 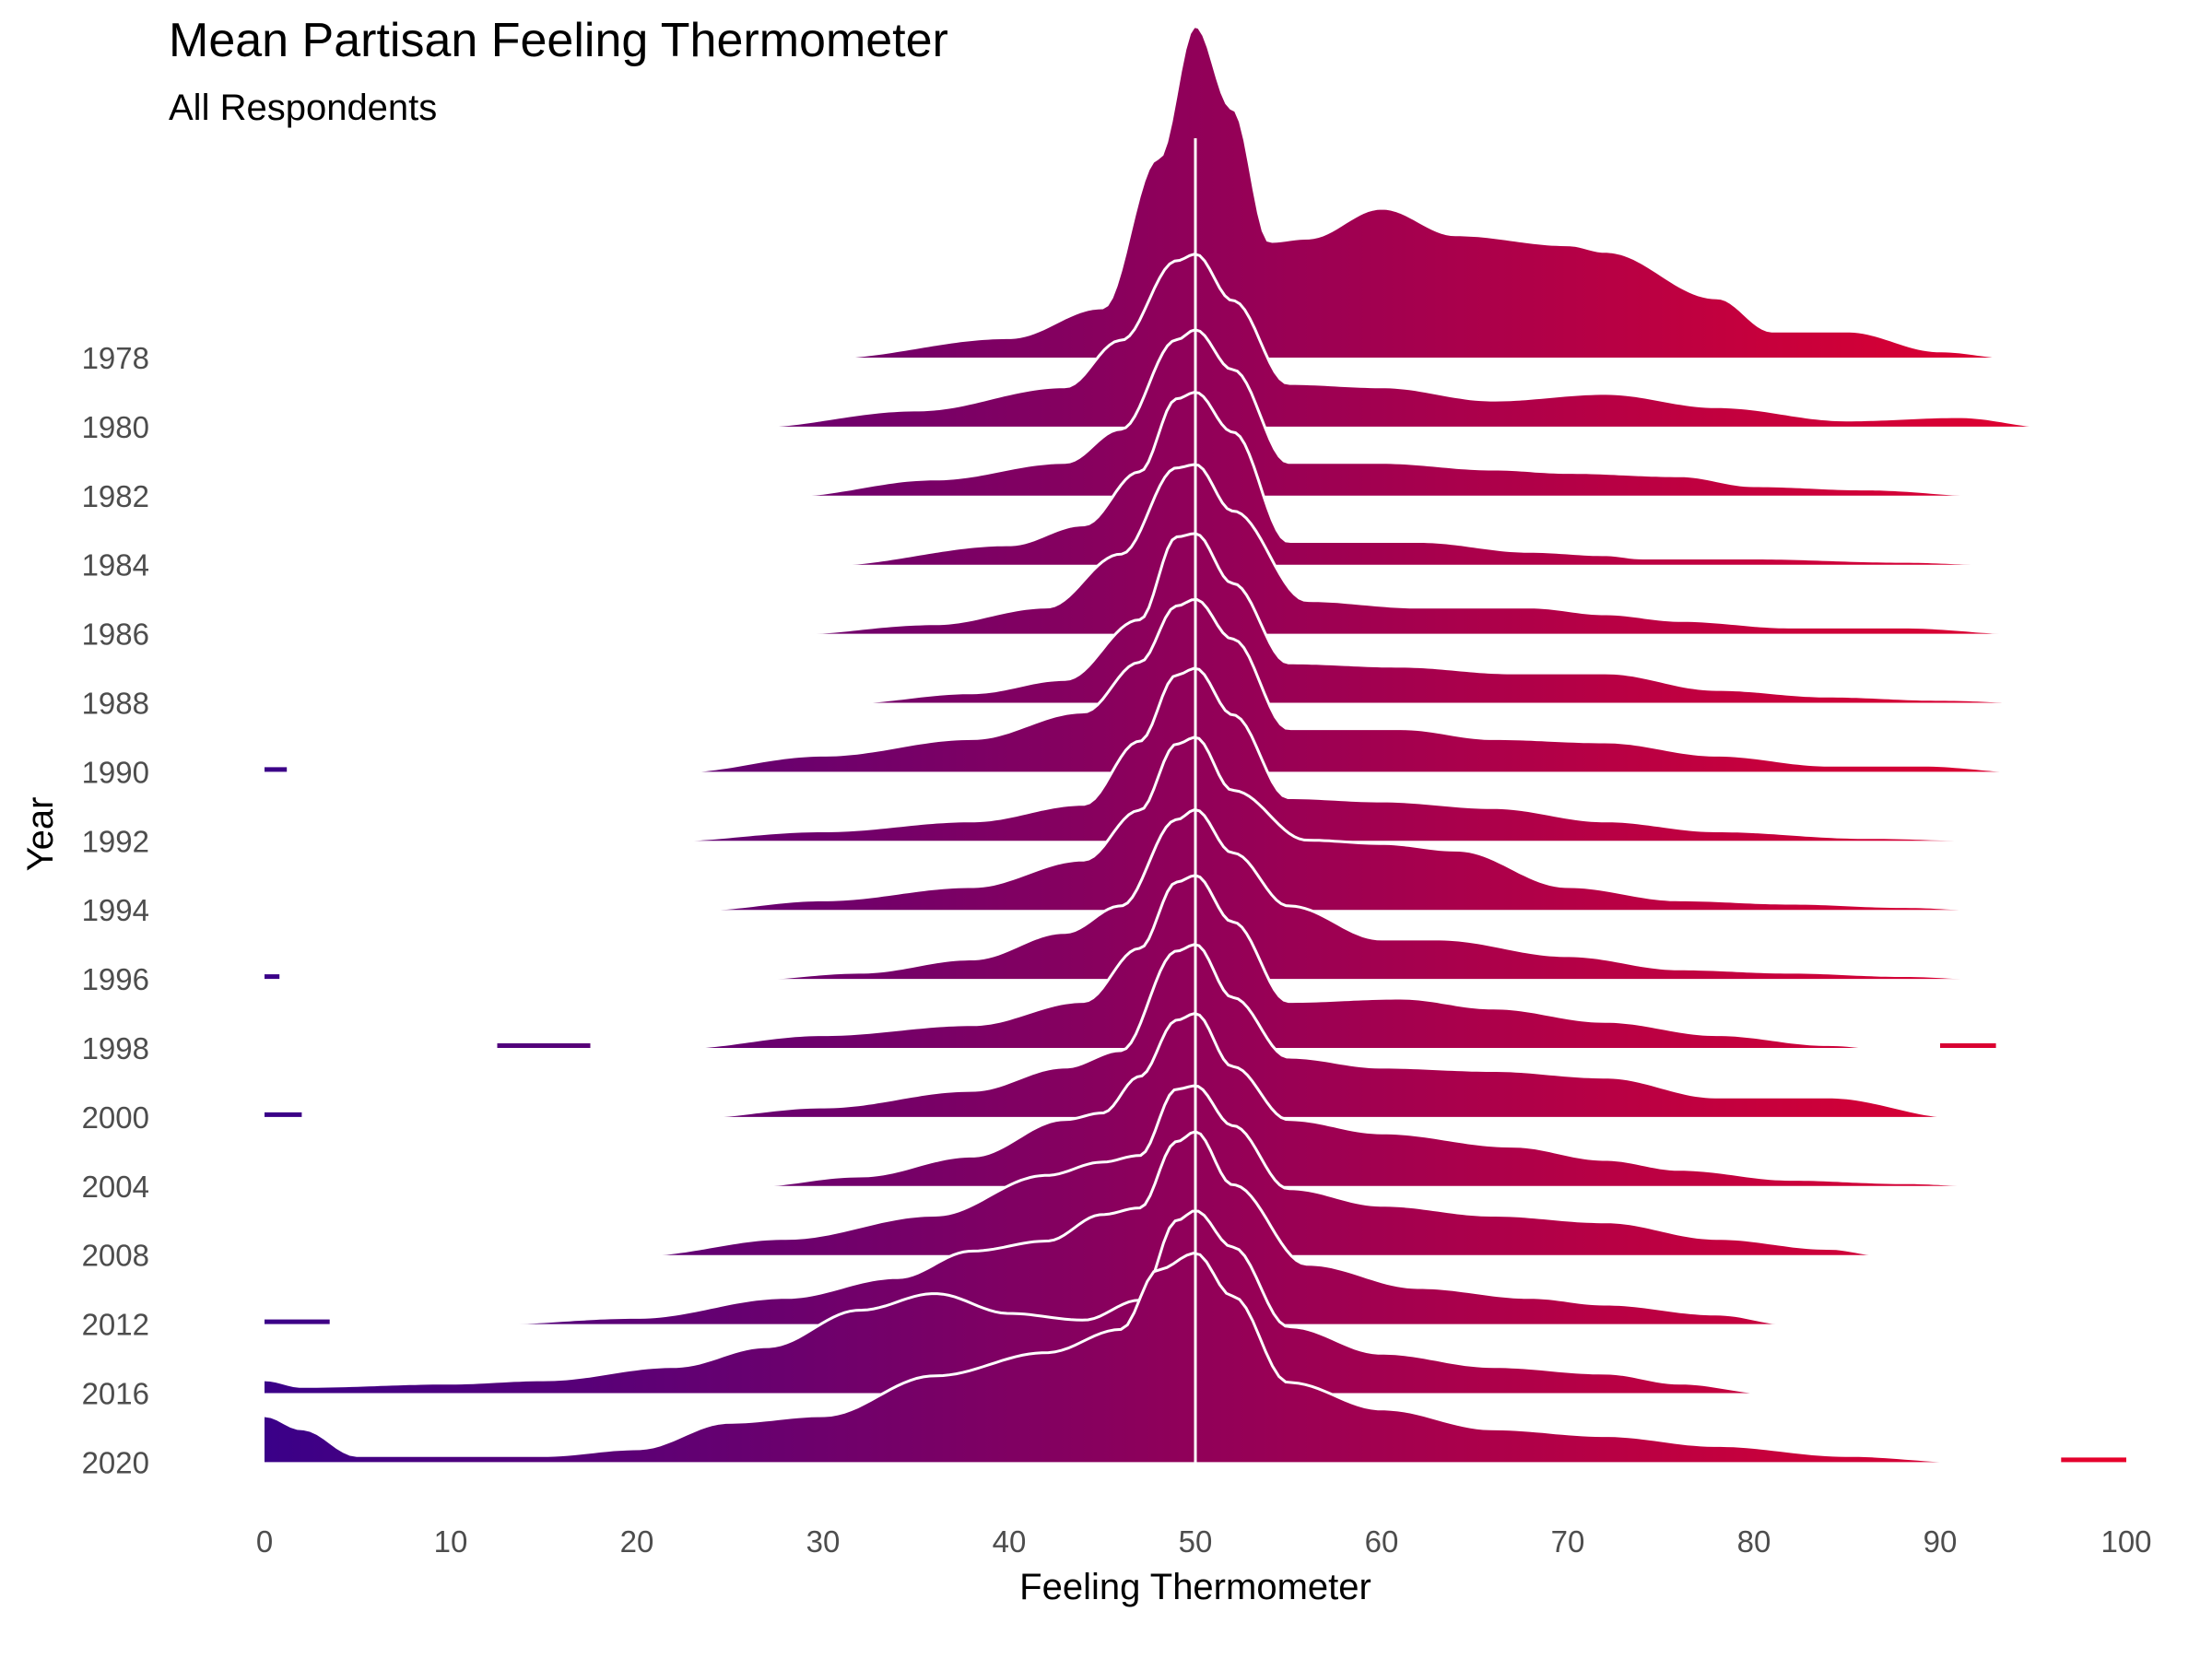 I want to click on ridge-2004, so click(x=1372, y=1100).